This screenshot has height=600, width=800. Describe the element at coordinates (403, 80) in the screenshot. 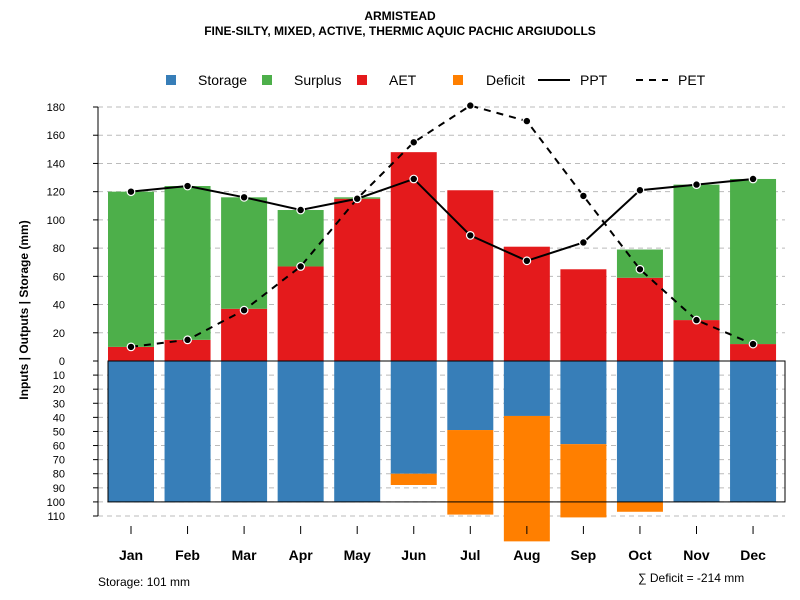

I see `legend-label-aet: AET` at that location.